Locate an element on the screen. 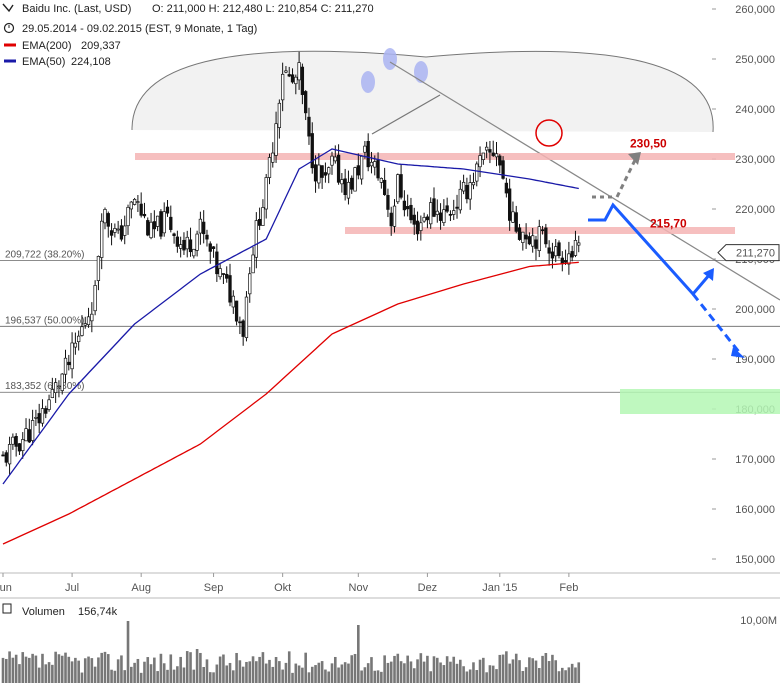 The height and width of the screenshot is (690, 780). head-marker is located at coordinates (390, 59).